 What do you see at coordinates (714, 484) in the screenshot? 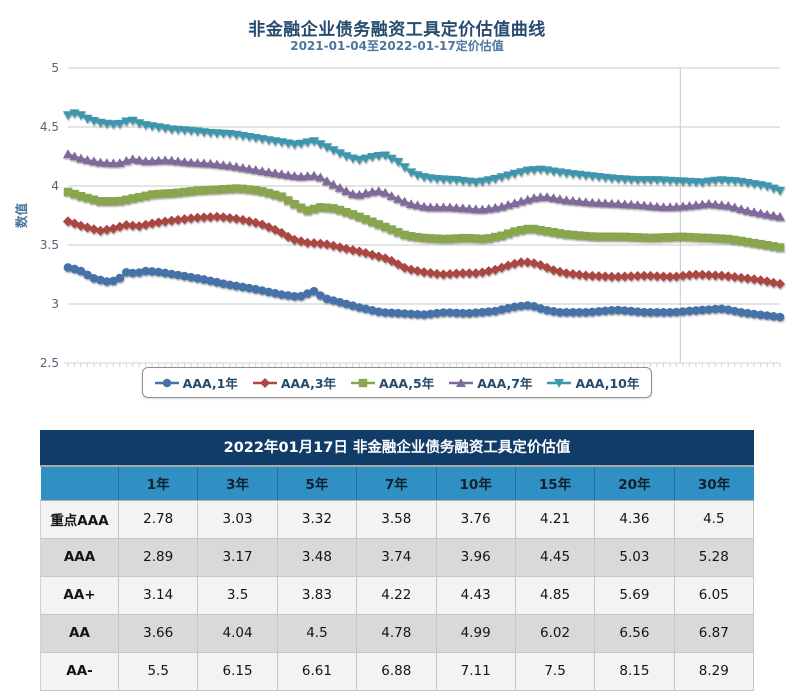
I see `column-header: 30年` at bounding box center [714, 484].